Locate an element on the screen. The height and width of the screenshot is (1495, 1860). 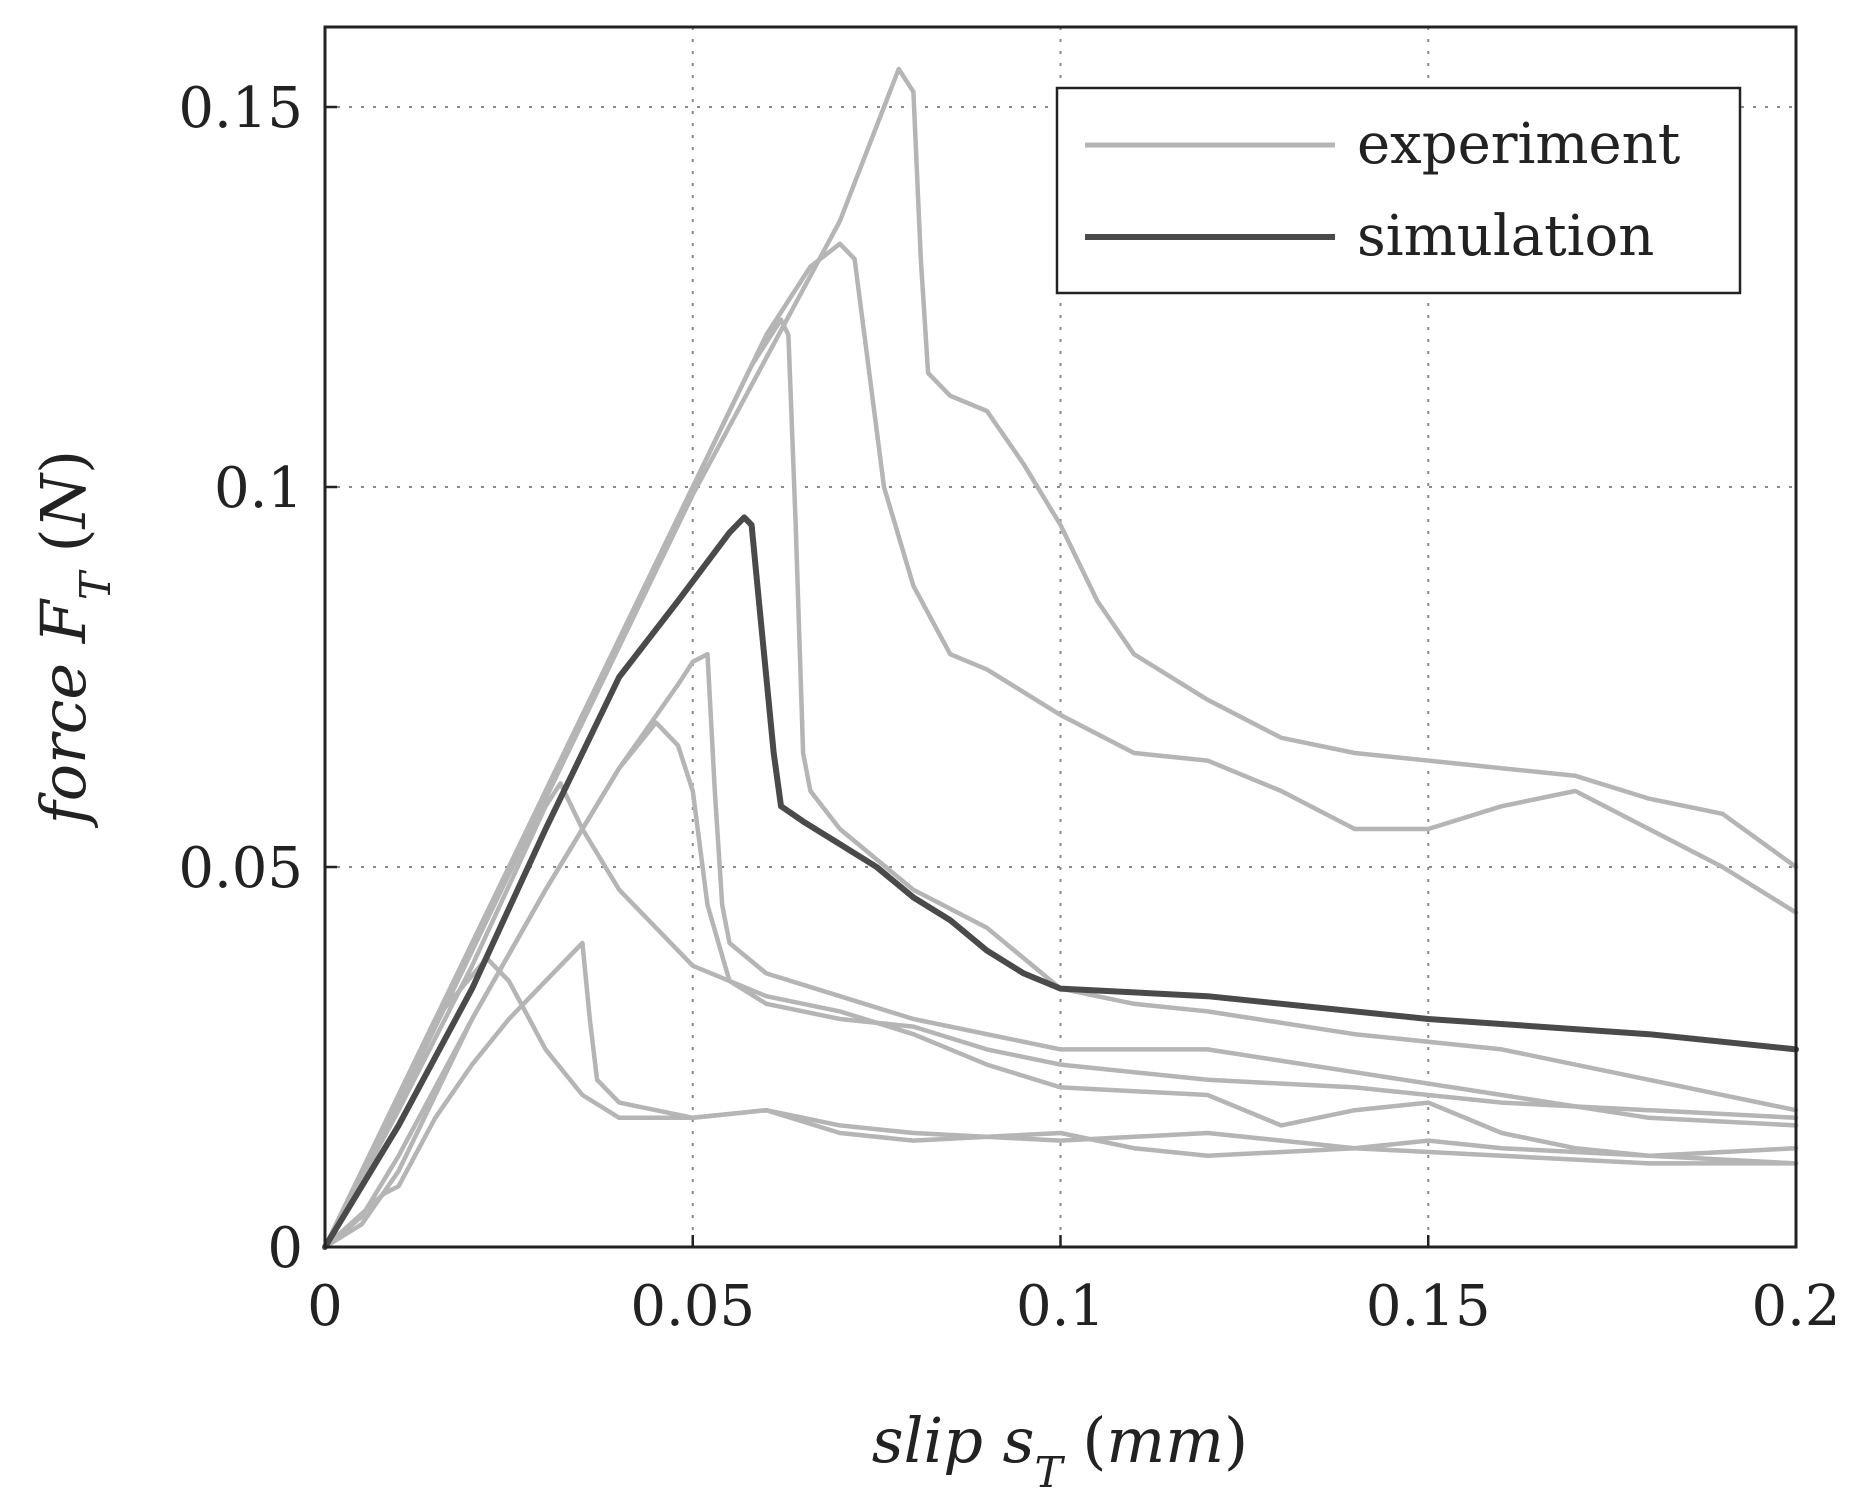
x-tick-label-1: 0.05 is located at coordinates (692, 1306).